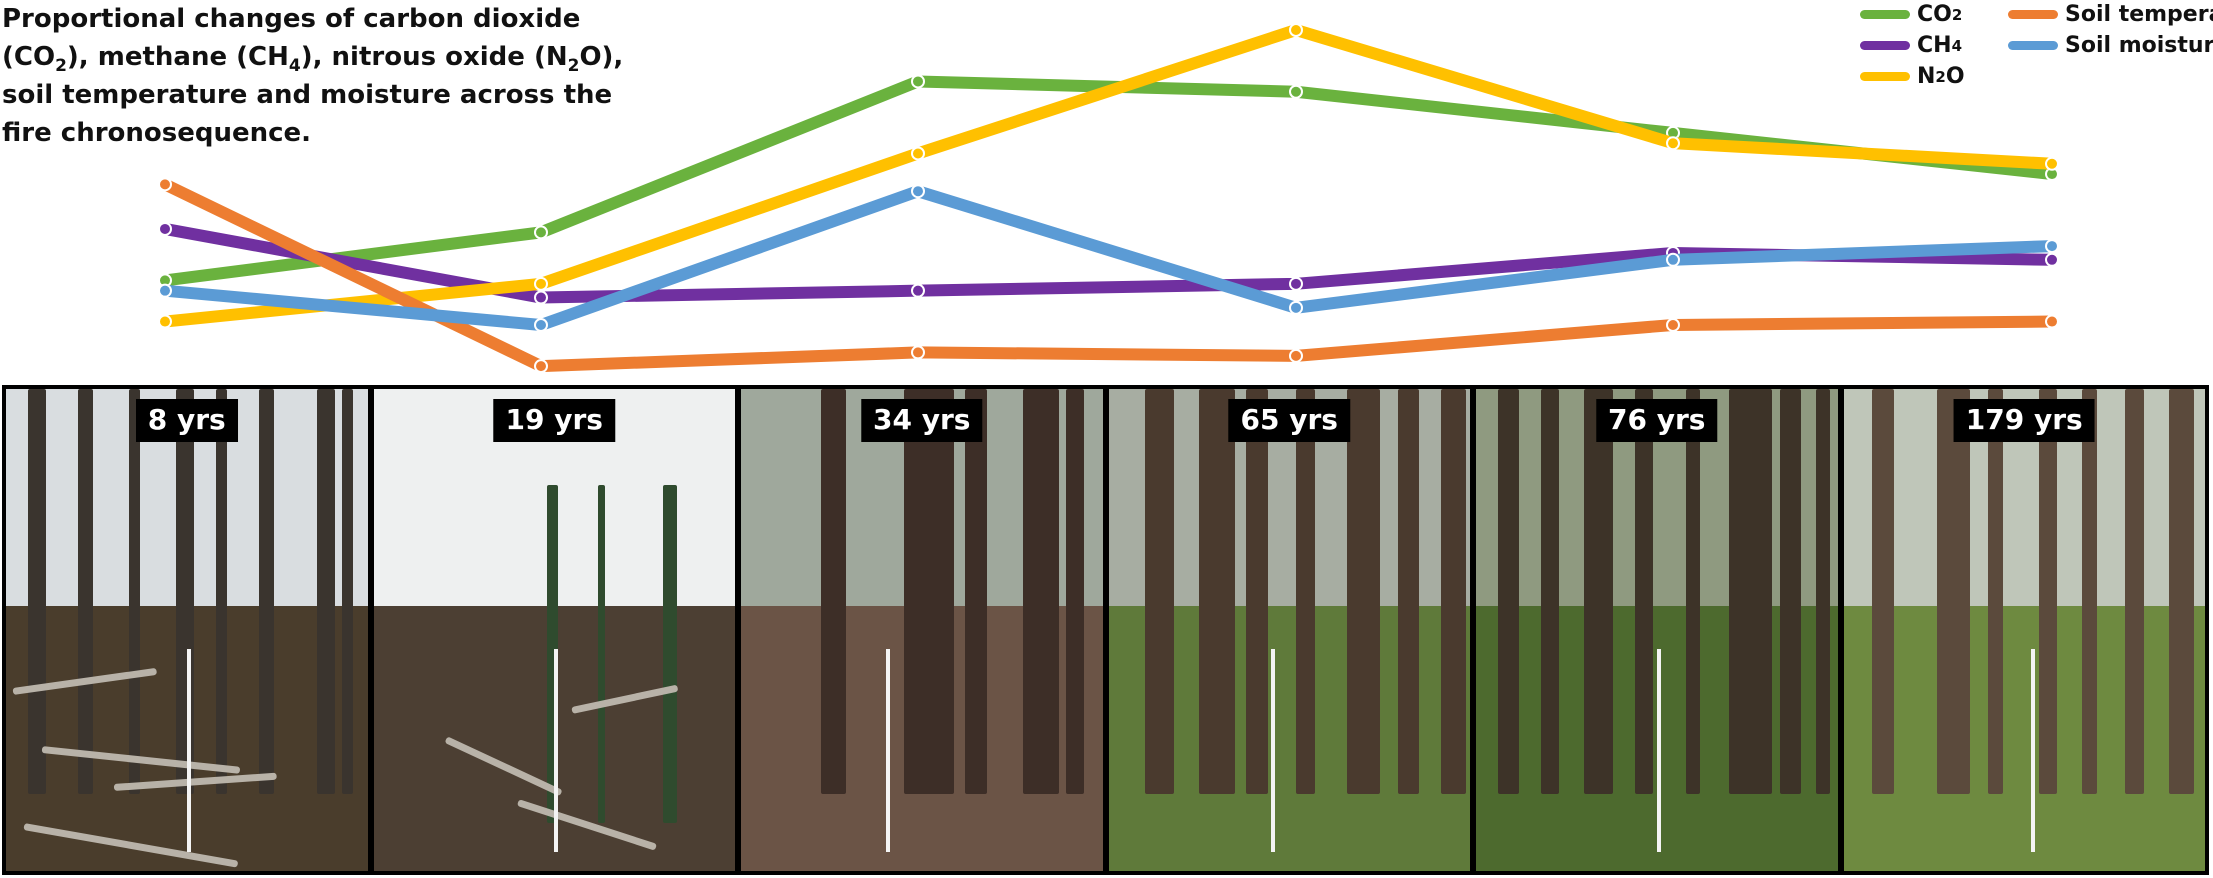 The height and width of the screenshot is (878, 2213). What do you see at coordinates (1885, 14) in the screenshot?
I see `legend-swatch-co2` at bounding box center [1885, 14].